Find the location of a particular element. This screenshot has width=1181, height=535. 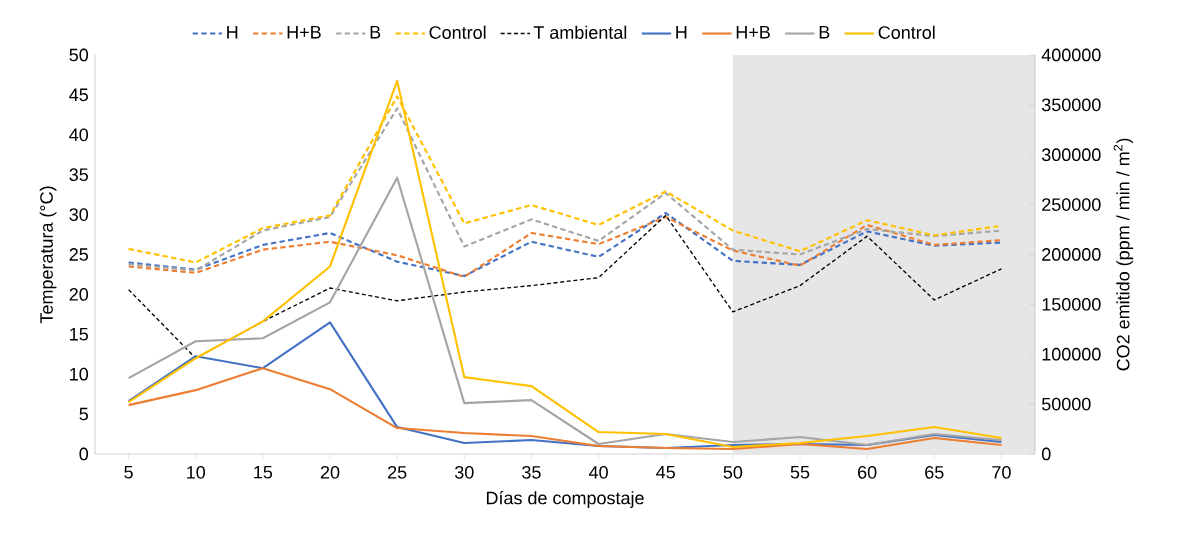

x-tick-label: 10 is located at coordinates (196, 472).